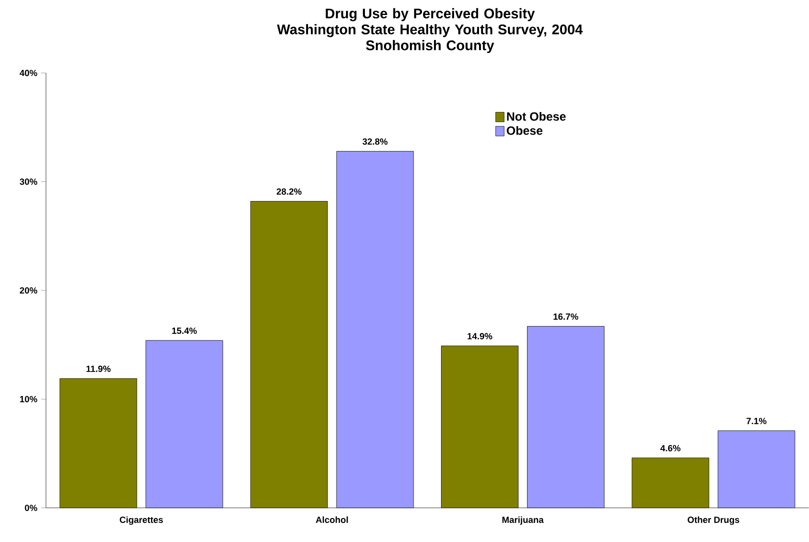 This screenshot has height=542, width=809. What do you see at coordinates (289, 191) in the screenshot?
I see `data-label: 28.2%` at bounding box center [289, 191].